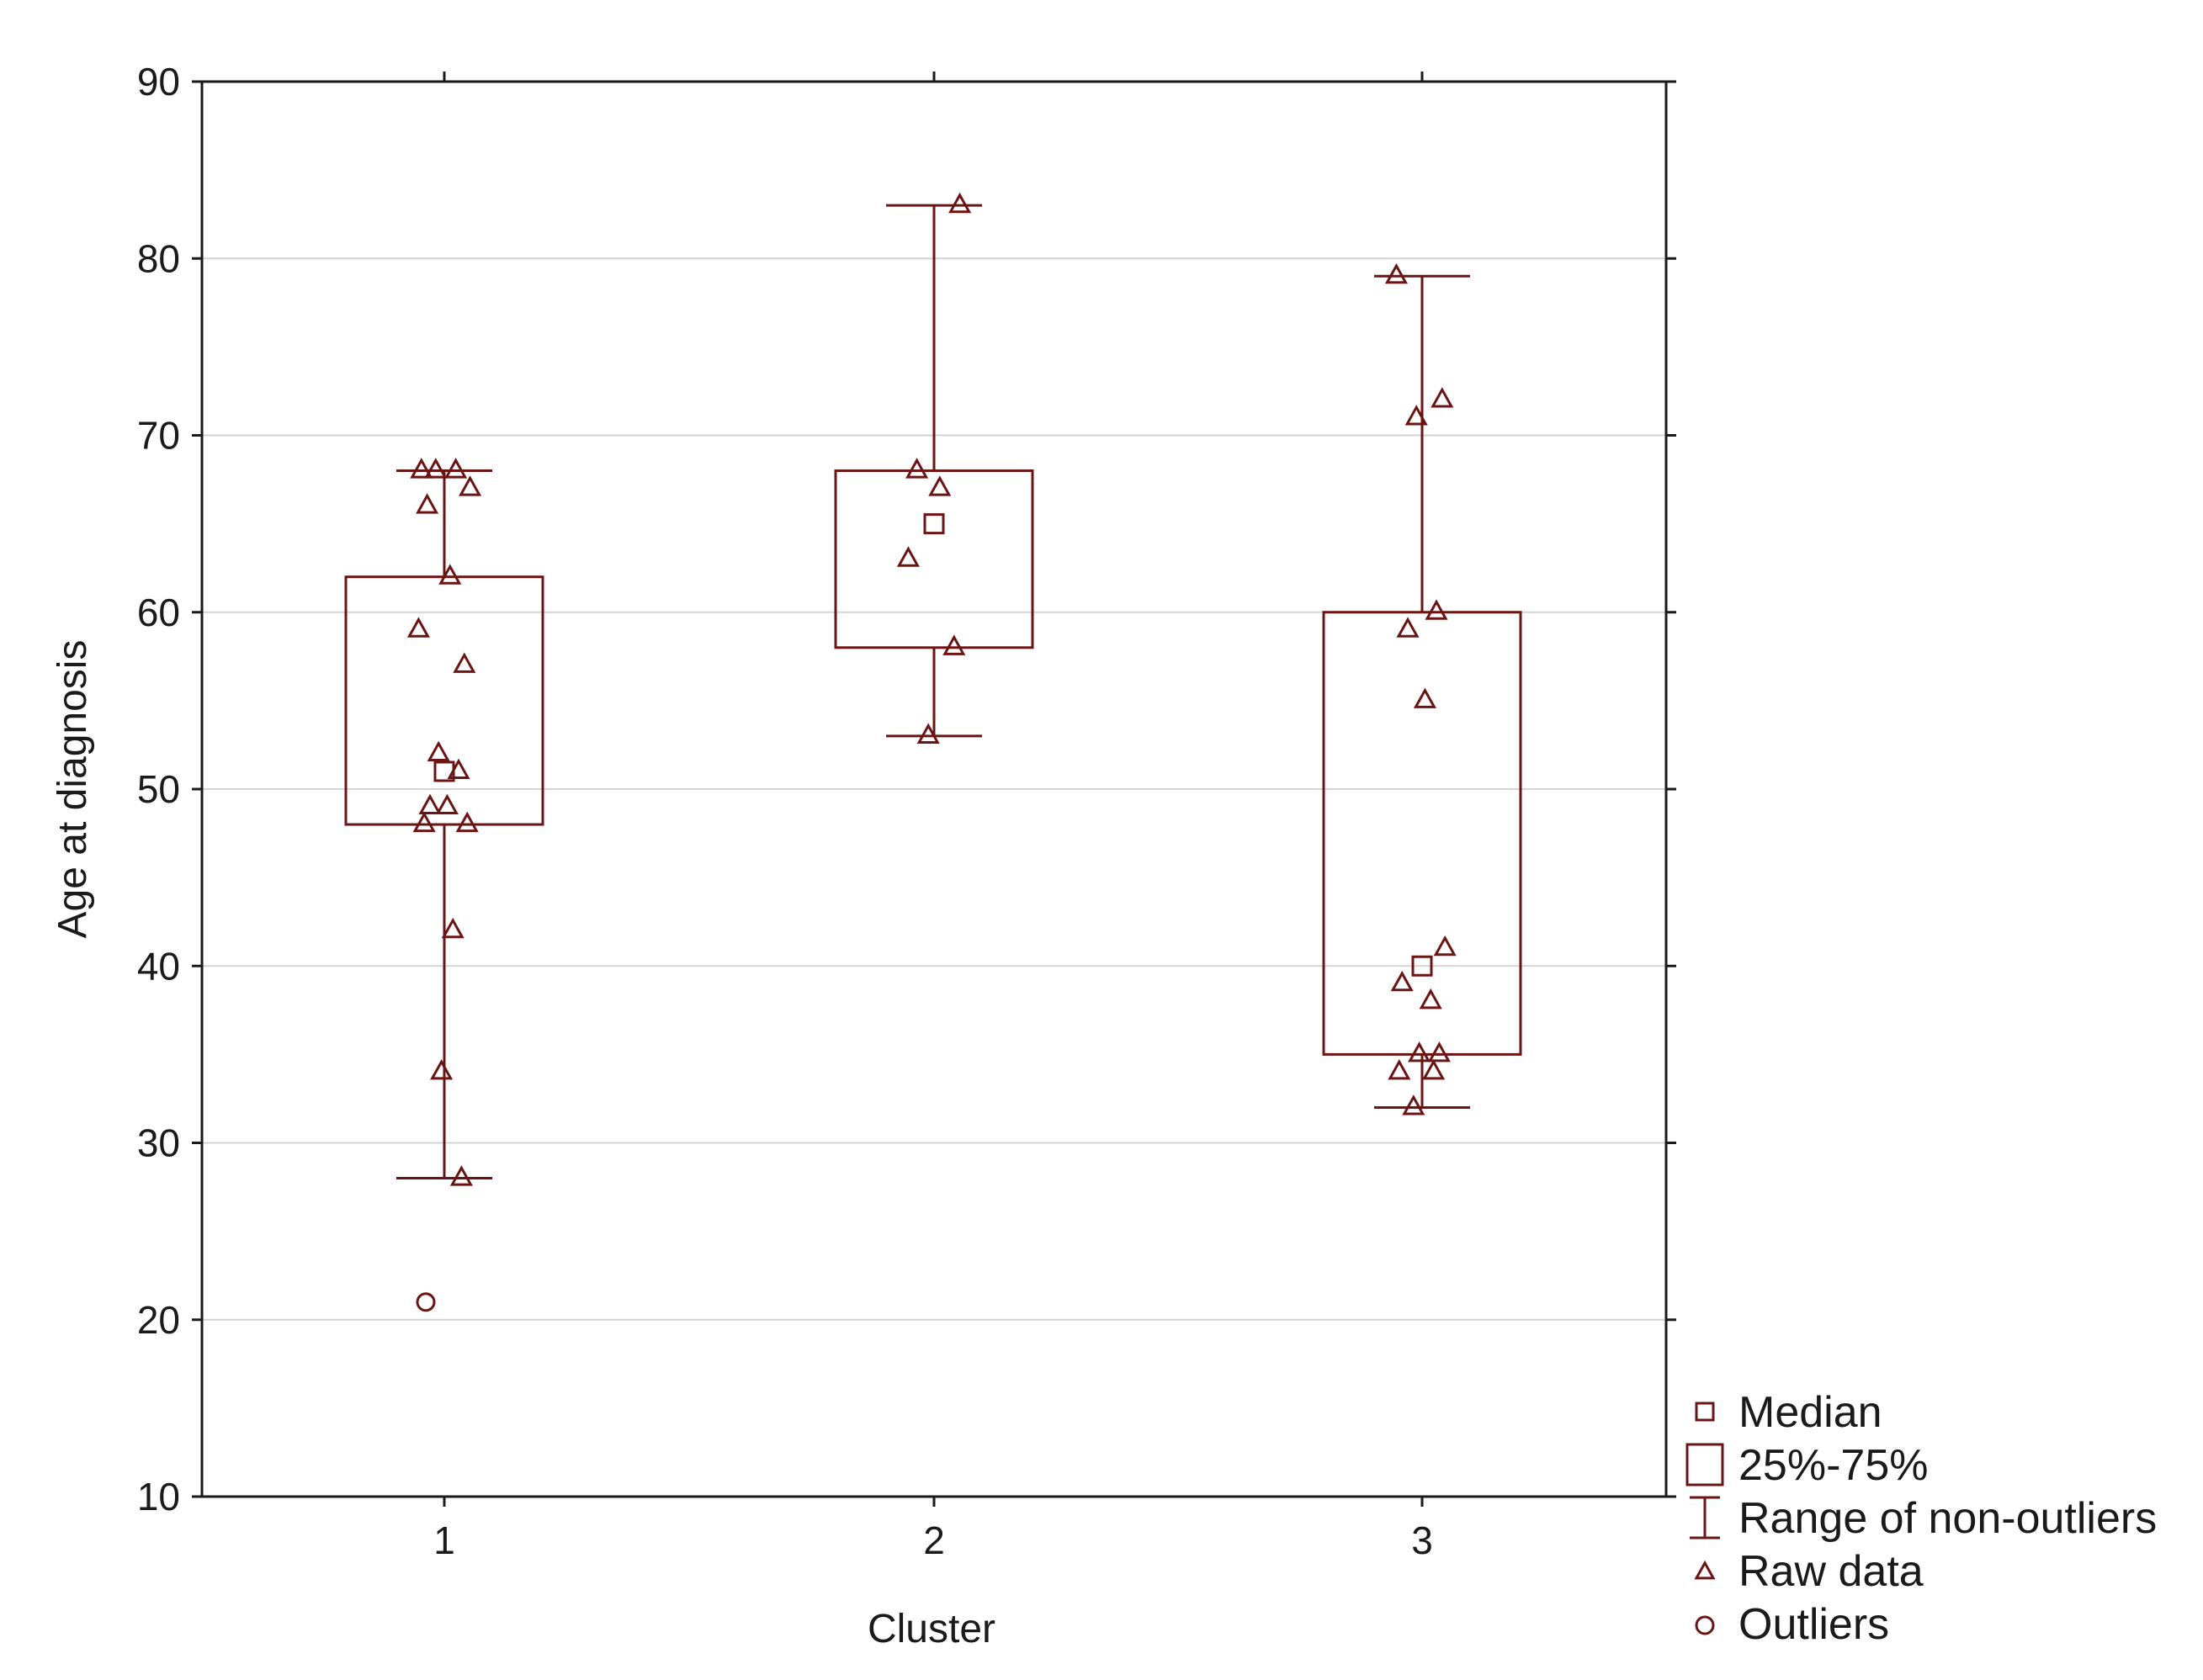  I want to click on x-tick-label: 3, so click(1422, 1540).